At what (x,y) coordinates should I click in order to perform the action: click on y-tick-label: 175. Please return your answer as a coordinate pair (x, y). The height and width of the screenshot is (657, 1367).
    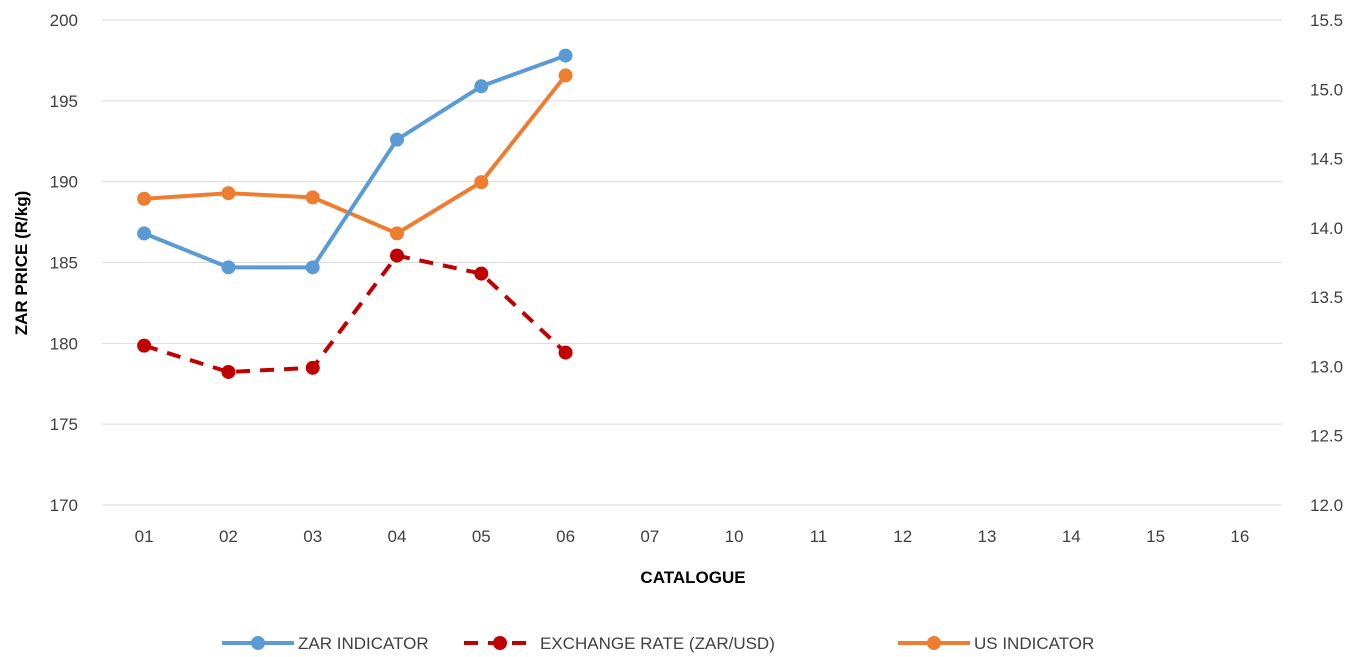
    Looking at the image, I should click on (64, 424).